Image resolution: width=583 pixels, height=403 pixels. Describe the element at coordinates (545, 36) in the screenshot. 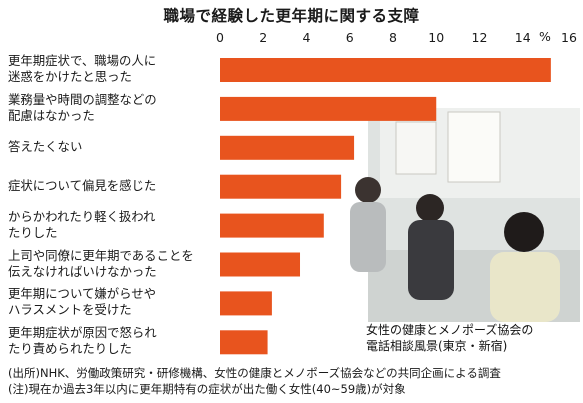

I see `unit-label: %` at that location.